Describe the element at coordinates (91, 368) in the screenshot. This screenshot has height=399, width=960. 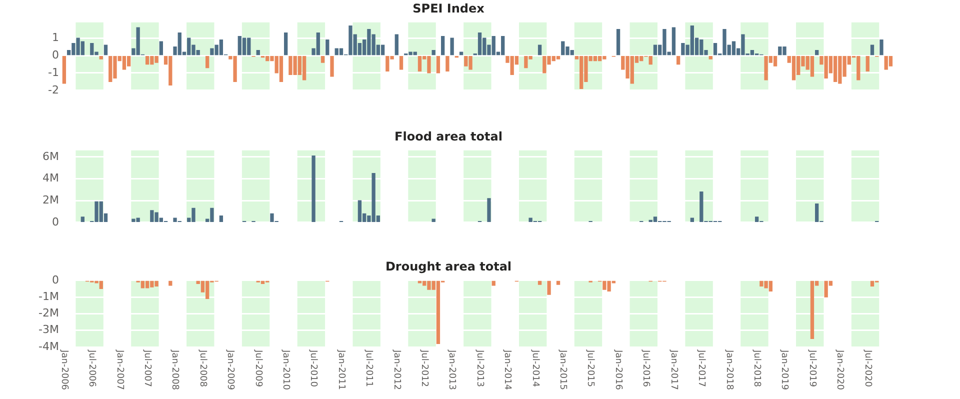
I see `x-tick-label: Jul-2006` at that location.